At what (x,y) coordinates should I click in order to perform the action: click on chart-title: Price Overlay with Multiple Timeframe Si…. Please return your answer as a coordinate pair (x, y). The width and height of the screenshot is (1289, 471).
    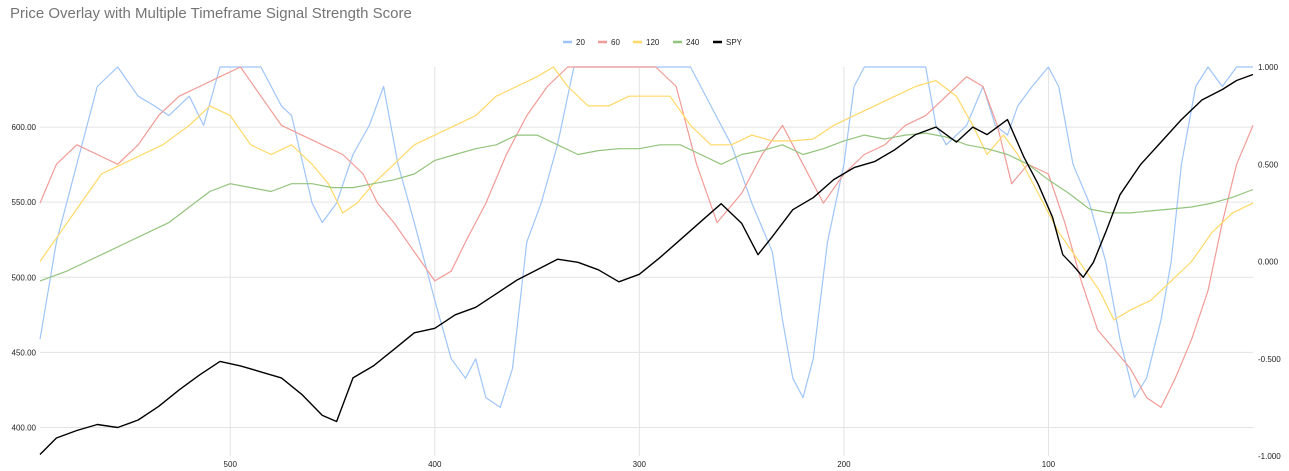
    Looking at the image, I should click on (211, 13).